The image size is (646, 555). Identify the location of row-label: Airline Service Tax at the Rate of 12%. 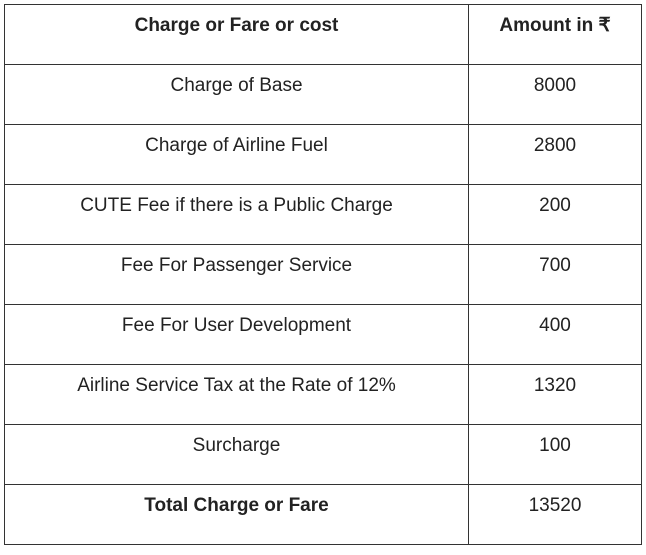
(236, 385).